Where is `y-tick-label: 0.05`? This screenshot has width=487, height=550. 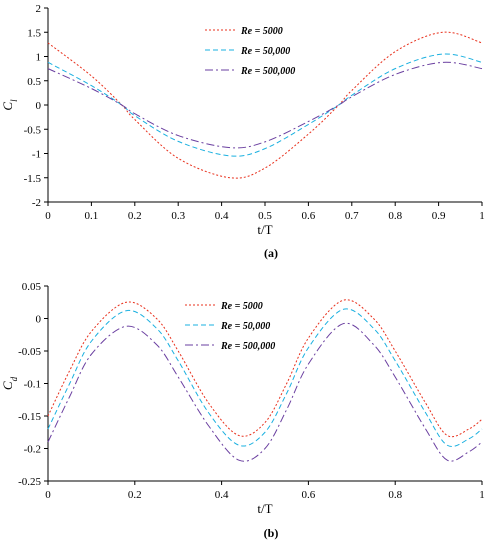
y-tick-label: 0.05 is located at coordinates (32, 287).